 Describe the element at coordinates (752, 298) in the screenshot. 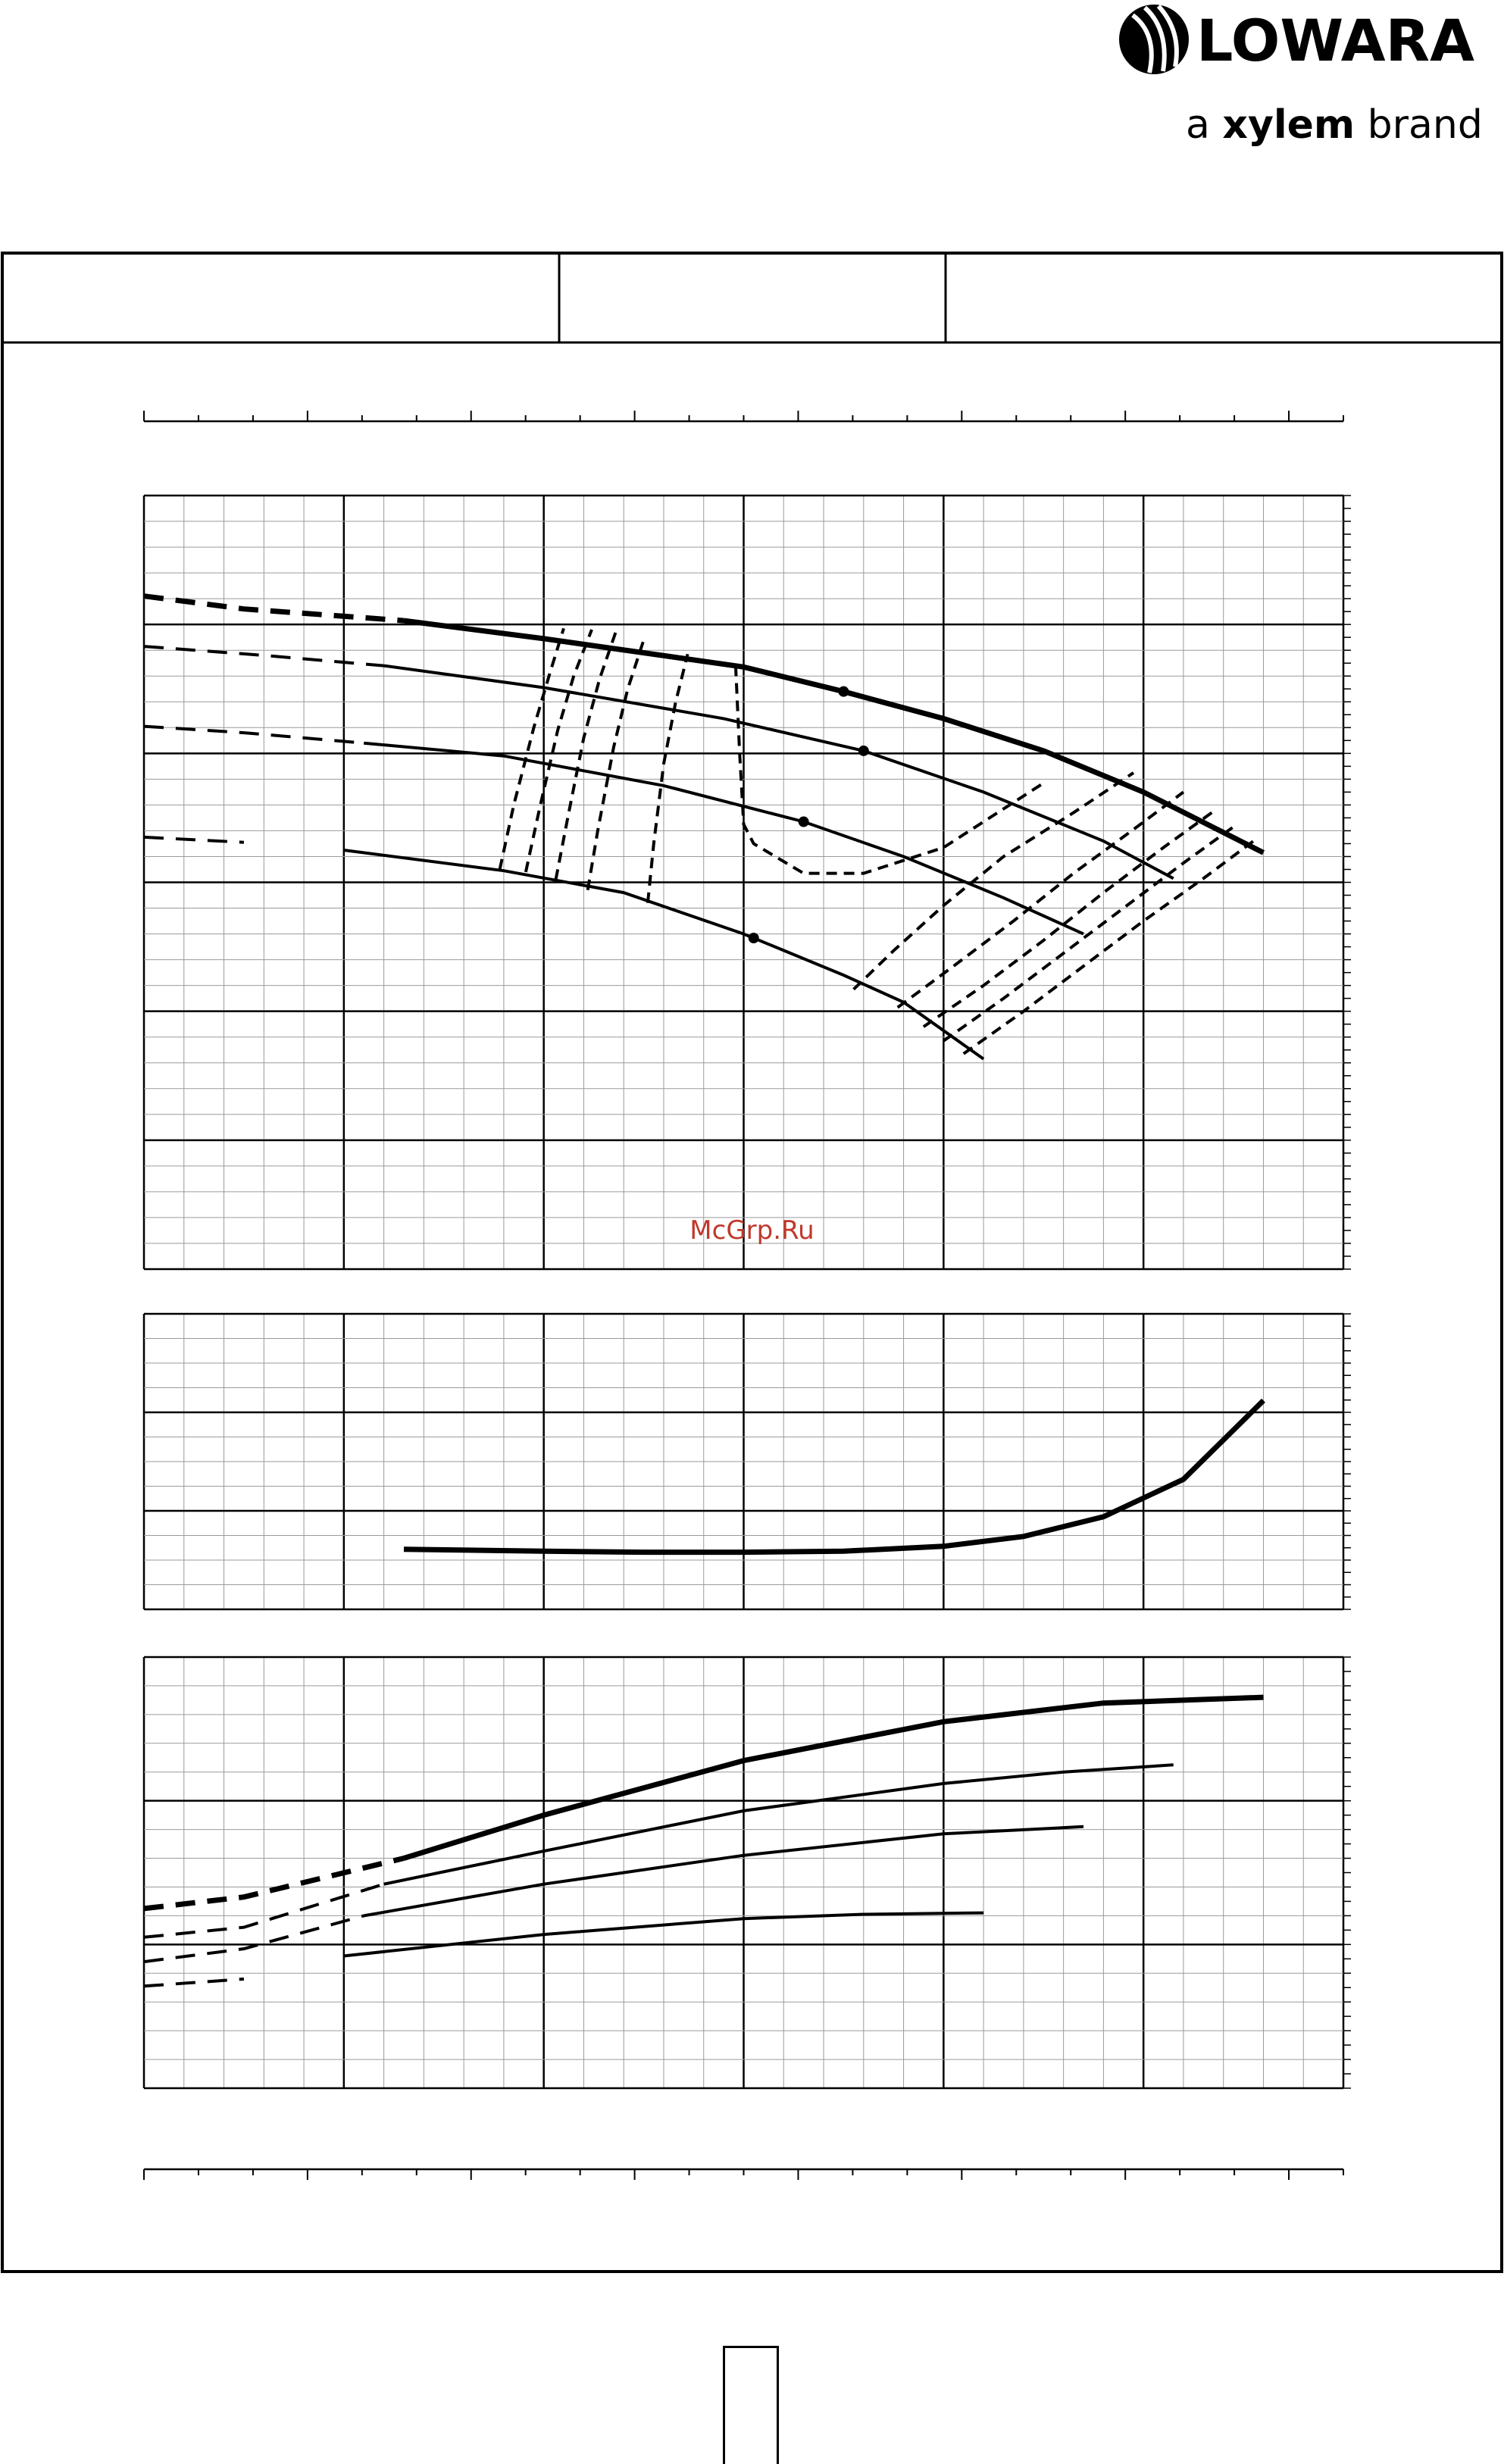

I see `header-table` at that location.